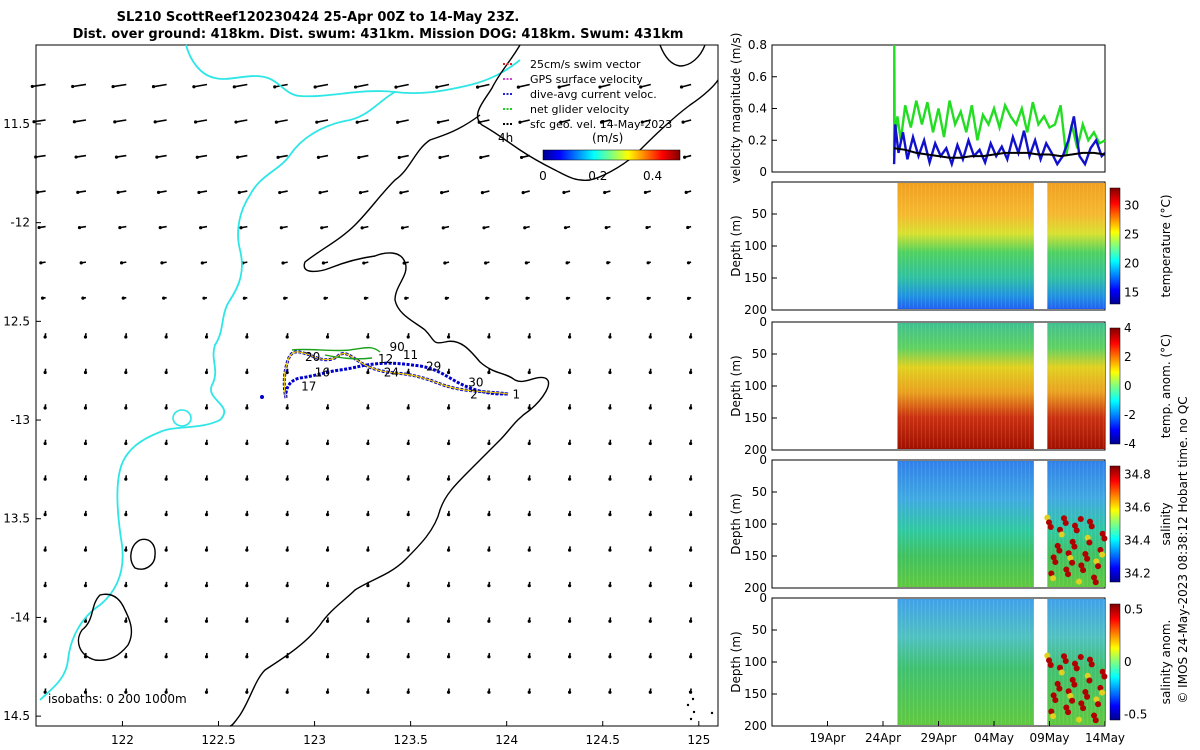 This screenshot has height=750, width=1200. I want to click on map-colorbar-tick-label: 0.4, so click(652, 176).